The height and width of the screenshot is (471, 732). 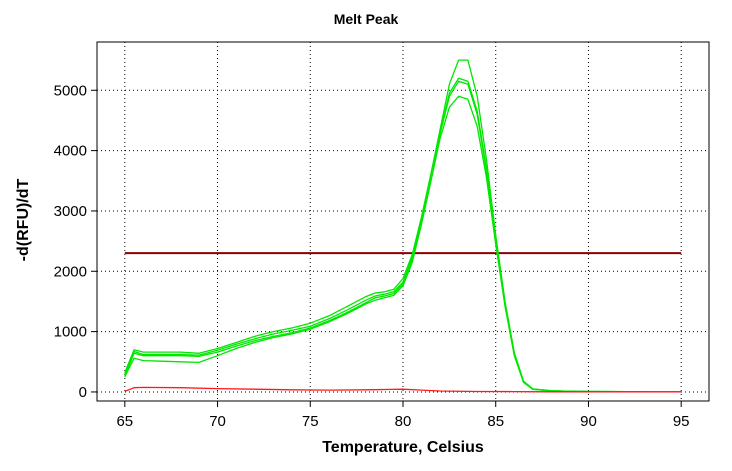 What do you see at coordinates (681, 421) in the screenshot?
I see `x-tick-label: 95` at bounding box center [681, 421].